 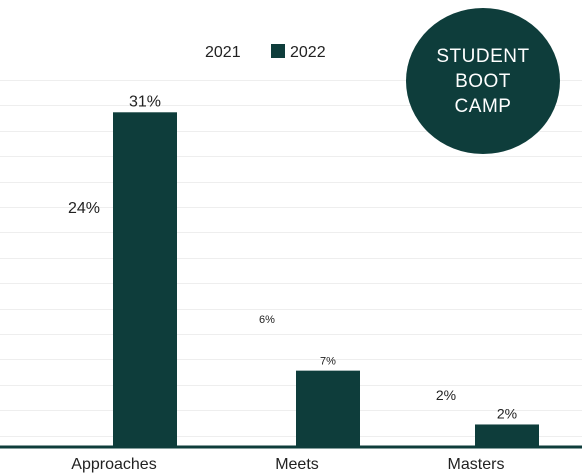 I want to click on x-tick-label-meets: Meets, so click(x=297, y=464).